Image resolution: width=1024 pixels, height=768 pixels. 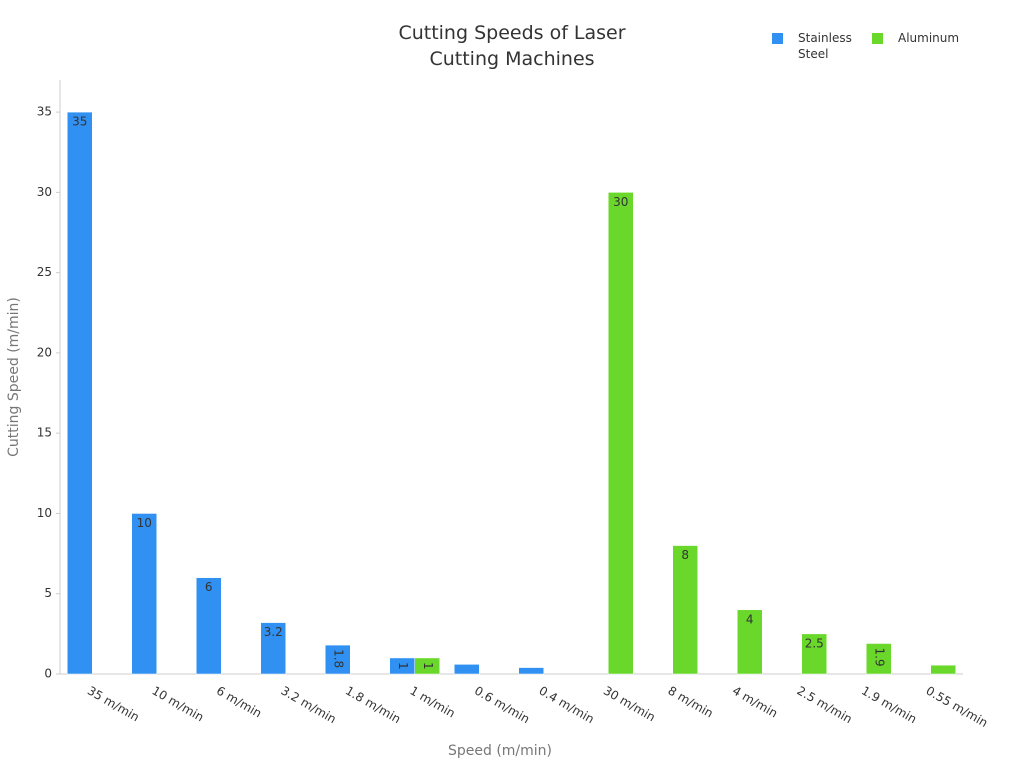 I want to click on y-tick-label: 30, so click(x=44, y=192).